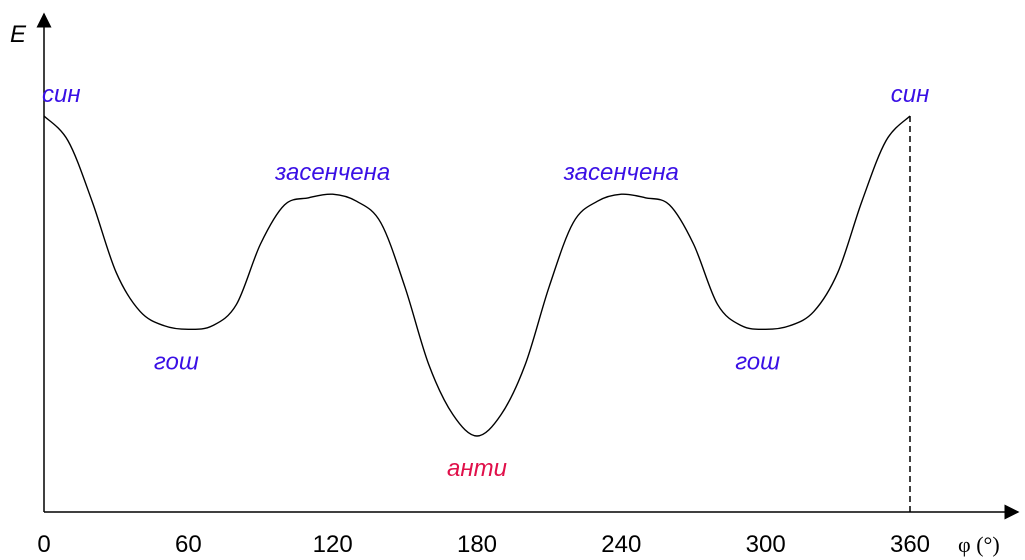  What do you see at coordinates (910, 544) in the screenshot?
I see `x-tick-label: 360` at bounding box center [910, 544].